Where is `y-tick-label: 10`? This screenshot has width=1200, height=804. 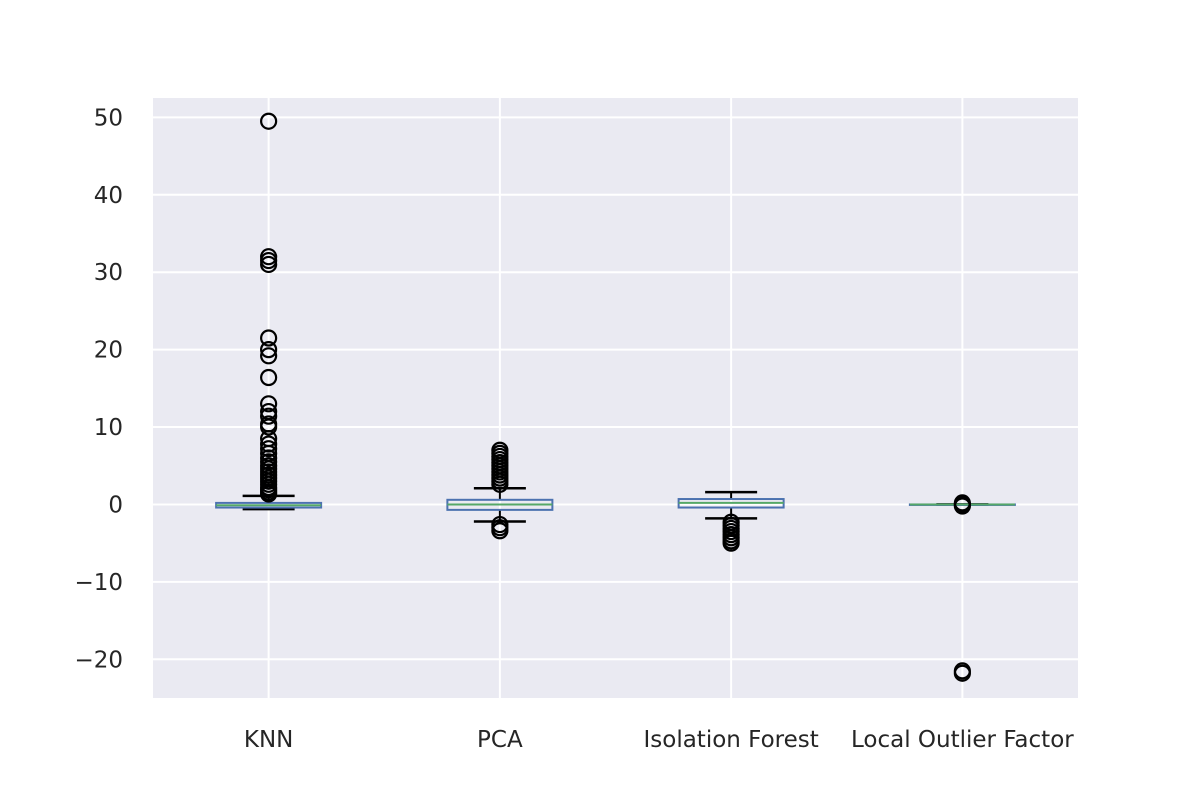 y-tick-label: 10 is located at coordinates (108, 428).